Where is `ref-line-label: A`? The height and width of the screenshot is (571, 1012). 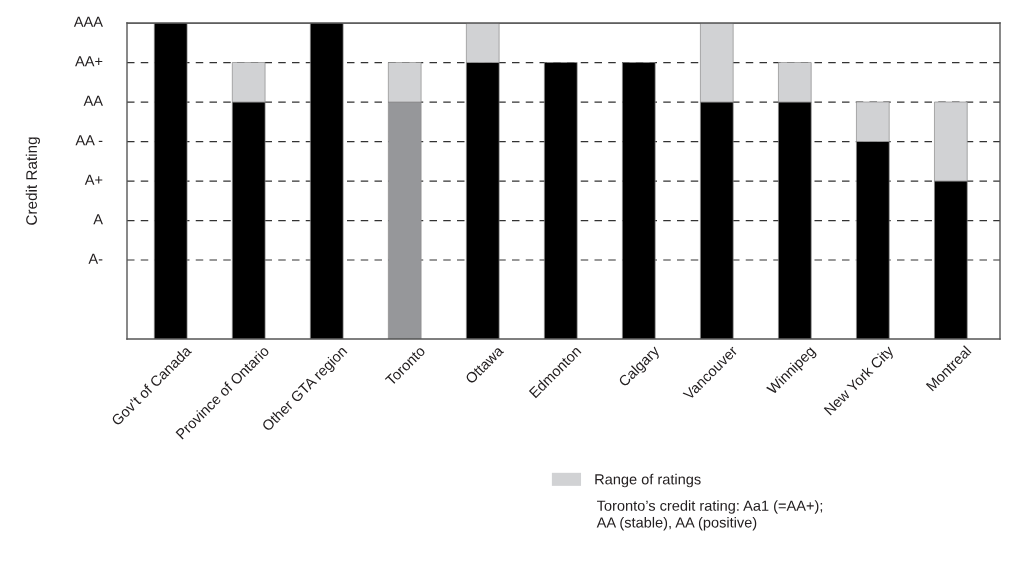 ref-line-label: A is located at coordinates (98, 219).